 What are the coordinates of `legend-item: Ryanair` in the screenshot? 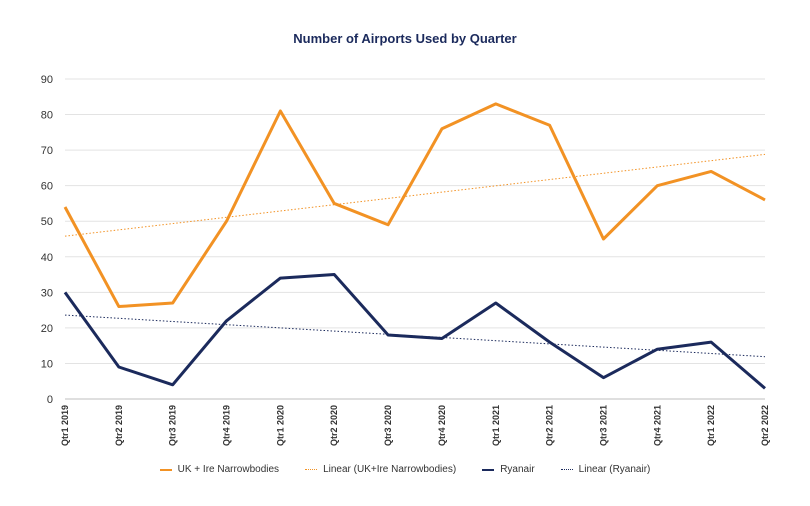 It's located at (508, 469).